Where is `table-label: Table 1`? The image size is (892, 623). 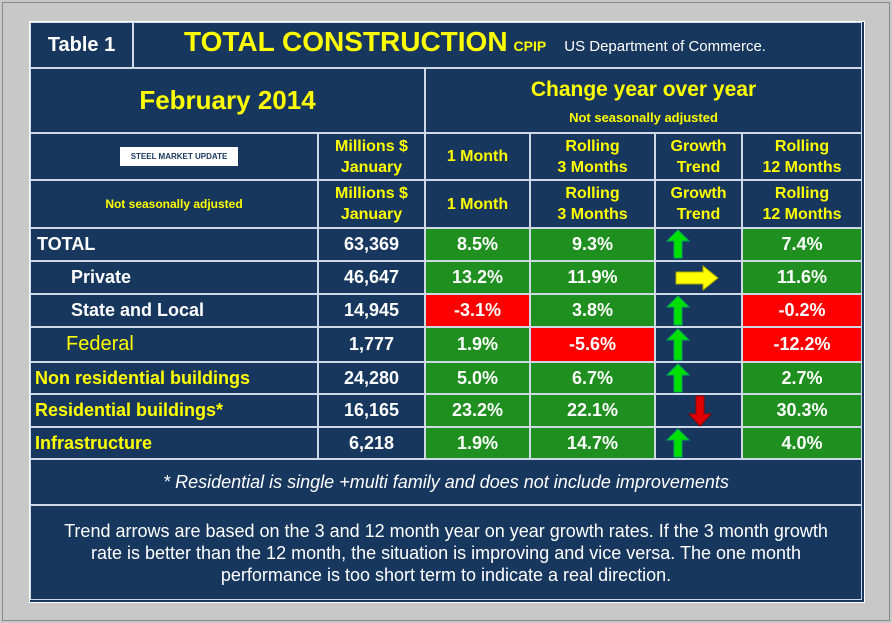 table-label: Table 1 is located at coordinates (81, 45).